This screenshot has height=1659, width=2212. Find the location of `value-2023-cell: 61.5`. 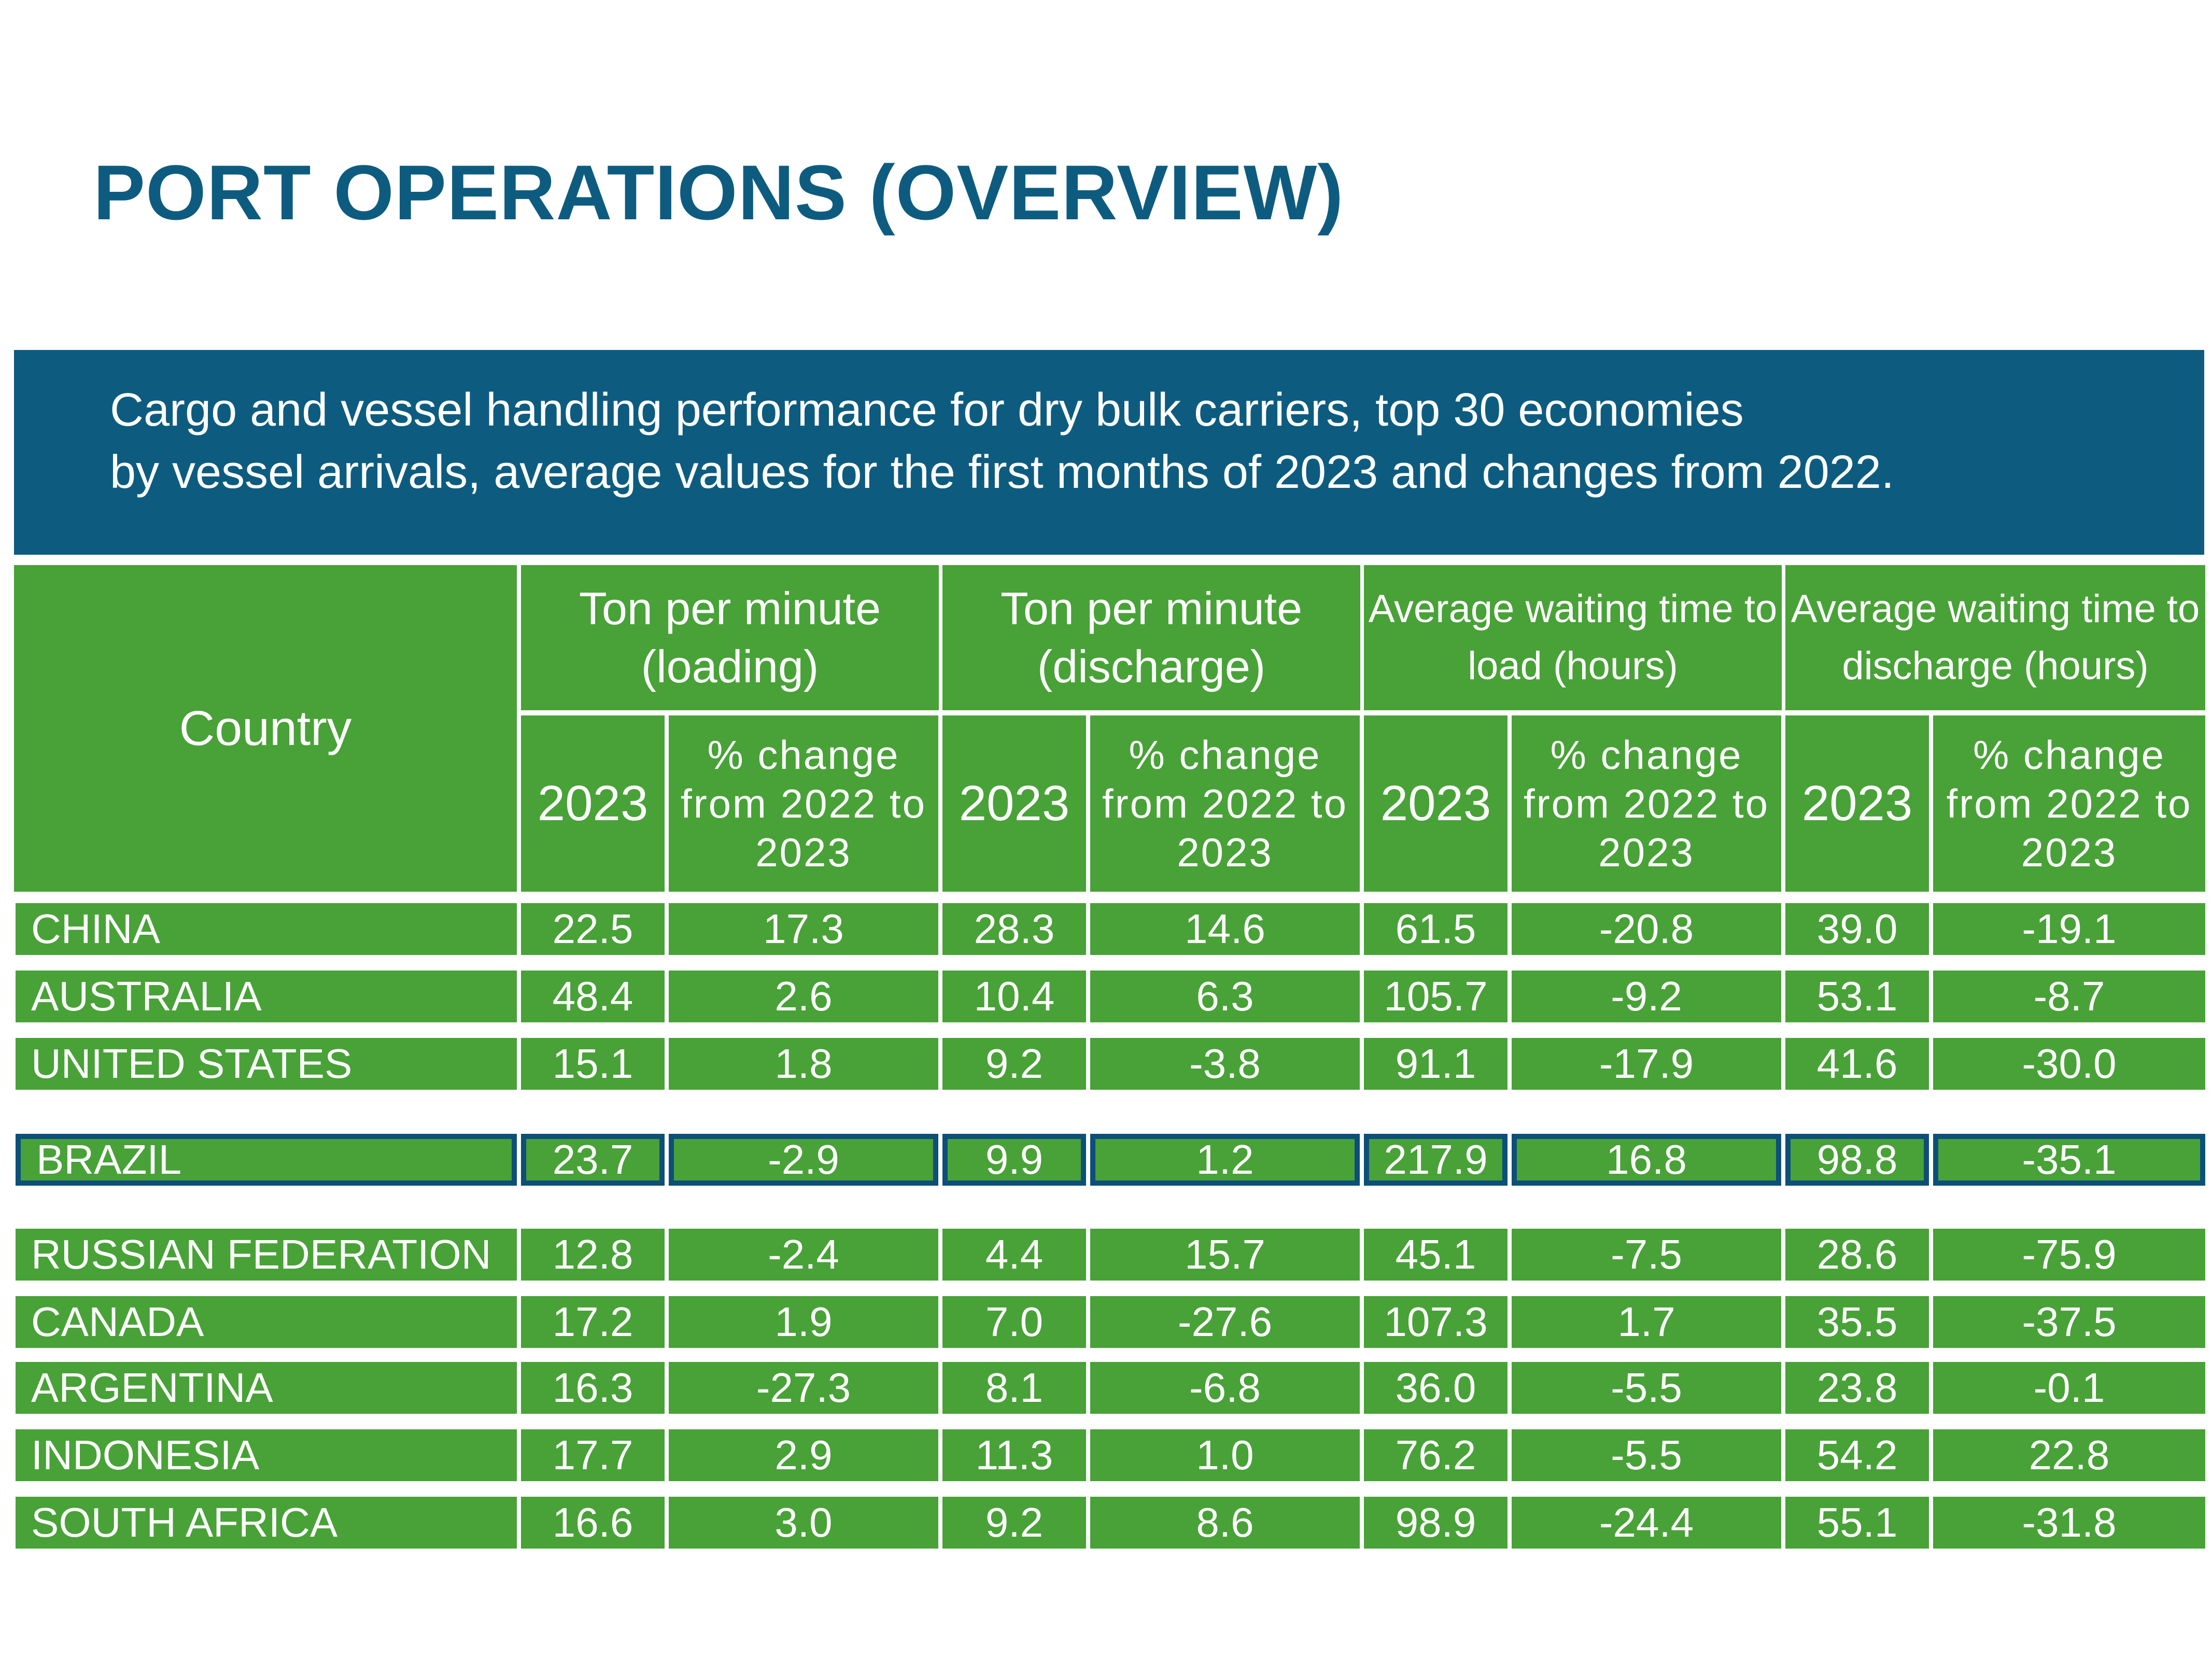

value-2023-cell: 61.5 is located at coordinates (1435, 929).